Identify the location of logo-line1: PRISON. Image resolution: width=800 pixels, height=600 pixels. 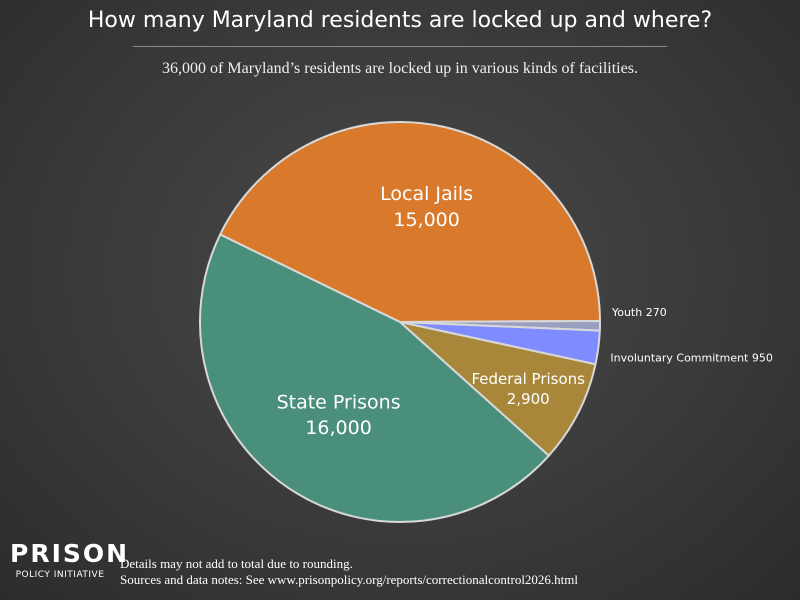
(70, 553).